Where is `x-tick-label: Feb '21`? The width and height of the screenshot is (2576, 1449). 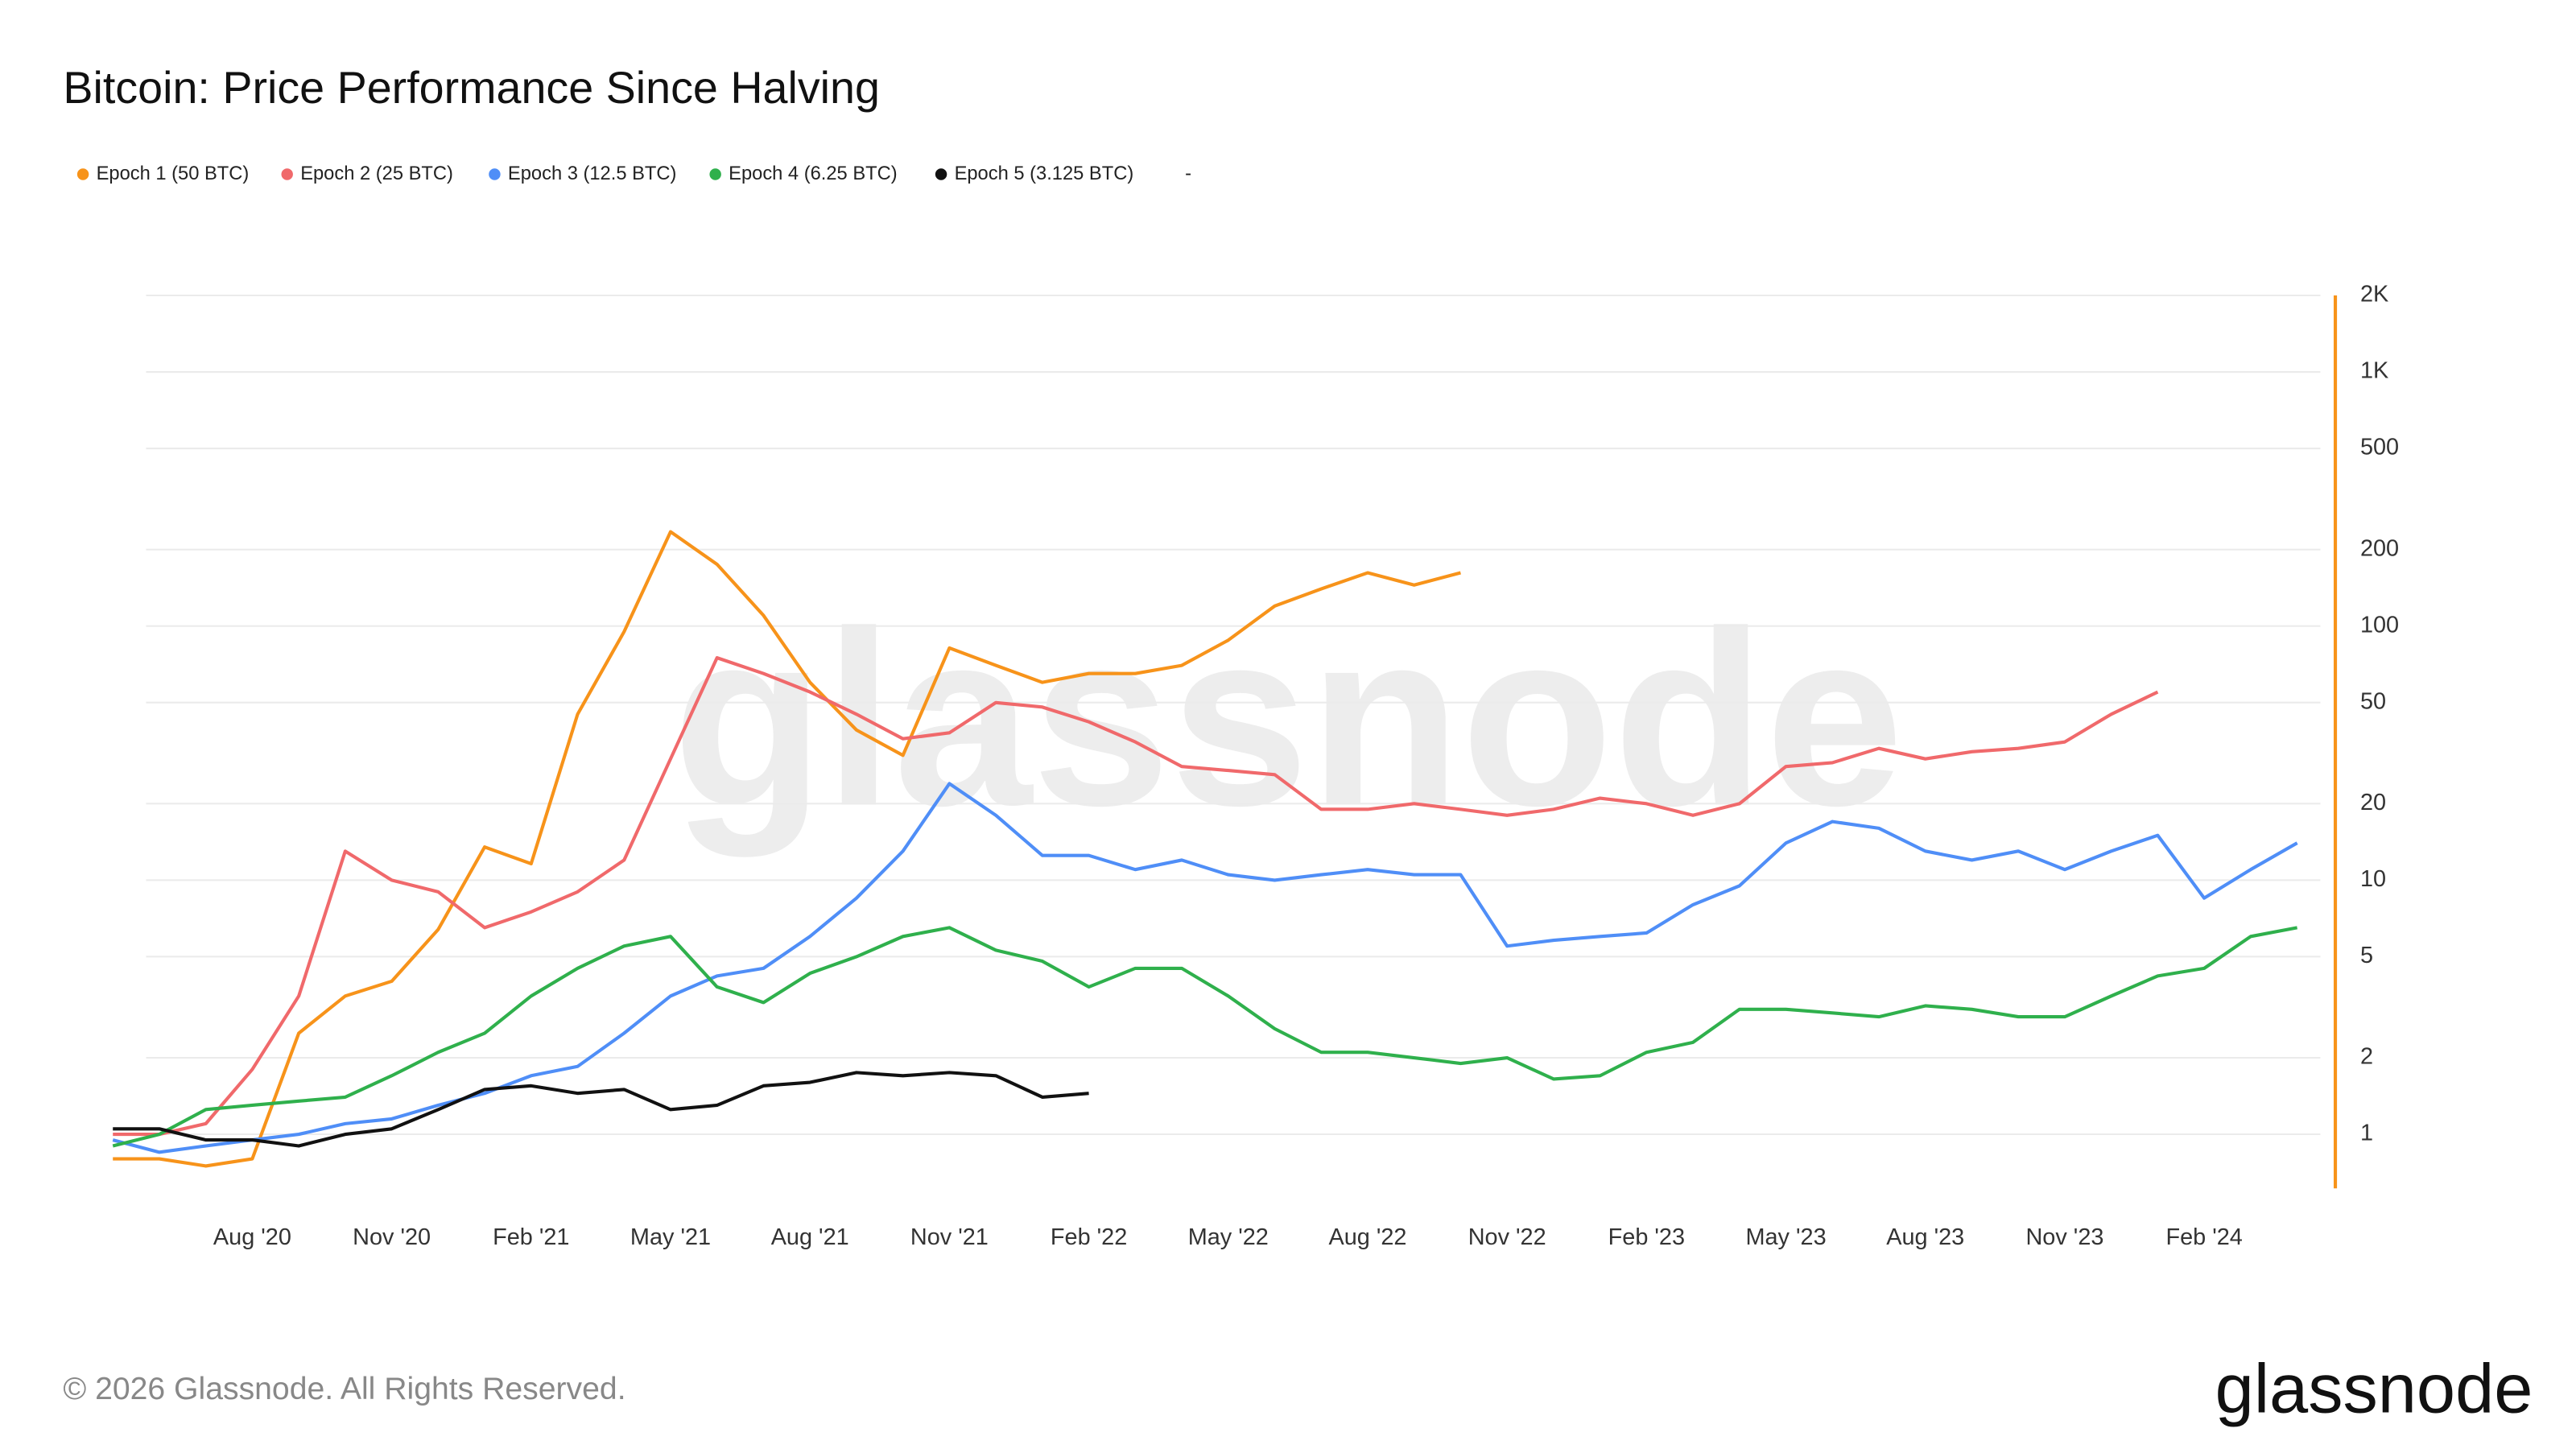 x-tick-label: Feb '21 is located at coordinates (531, 1237).